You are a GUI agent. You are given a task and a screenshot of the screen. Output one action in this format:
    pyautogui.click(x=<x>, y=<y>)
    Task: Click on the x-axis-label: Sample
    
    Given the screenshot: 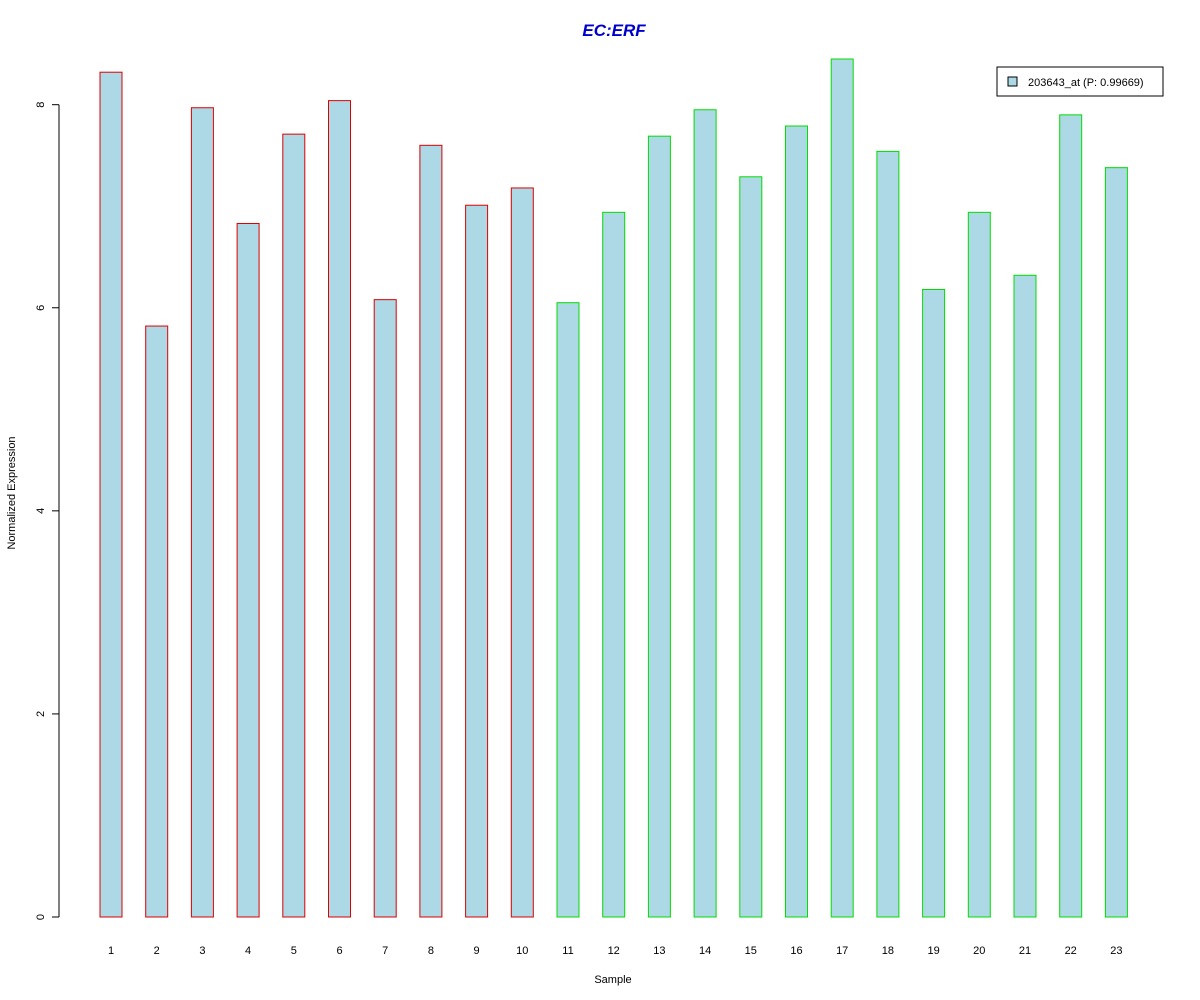 What is the action you would take?
    pyautogui.click(x=612, y=980)
    